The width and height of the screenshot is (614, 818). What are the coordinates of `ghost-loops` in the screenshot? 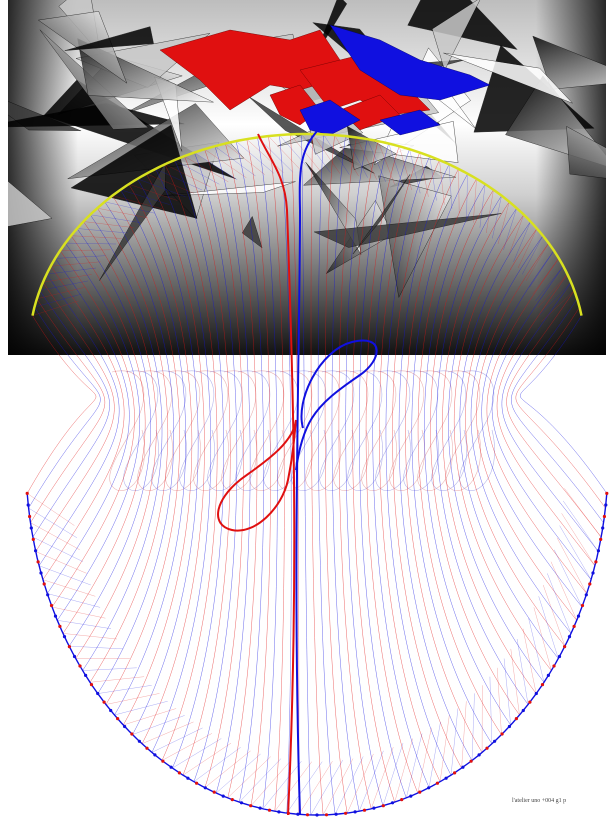 It's located at (302, 430).